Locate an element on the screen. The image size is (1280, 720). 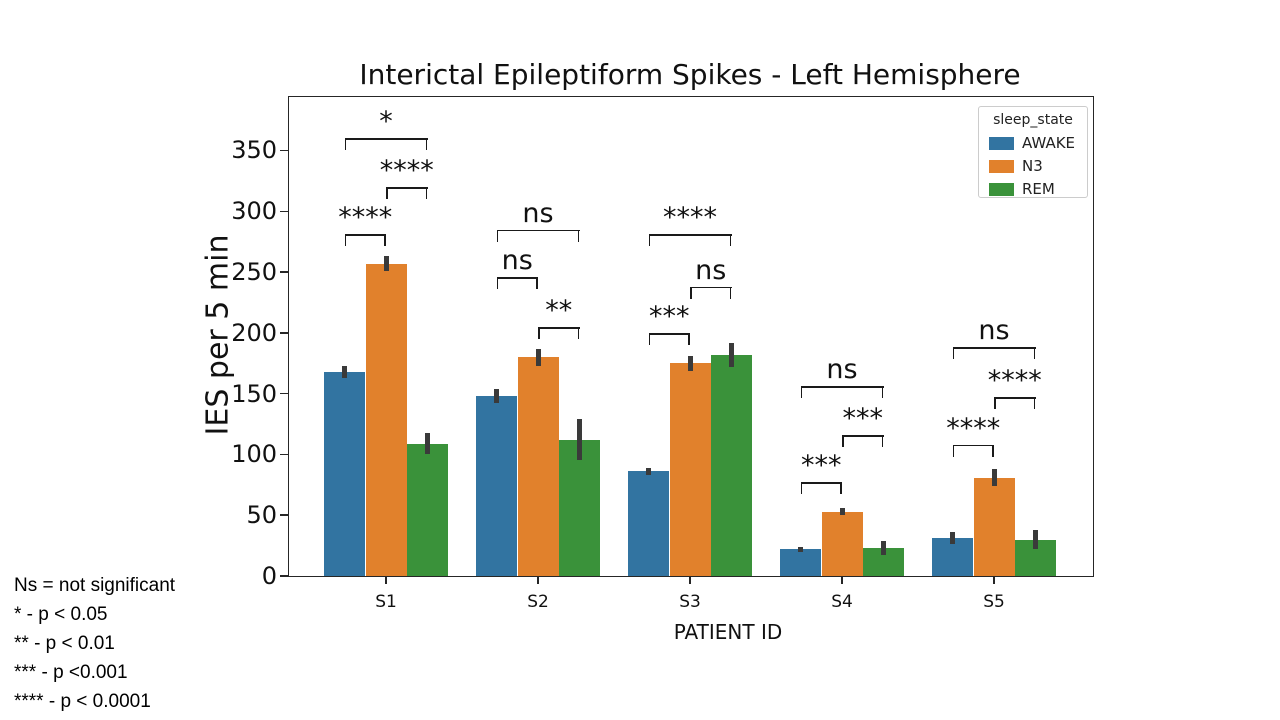
significance-key-line: **** - p < 0.0001 is located at coordinates (82, 701).